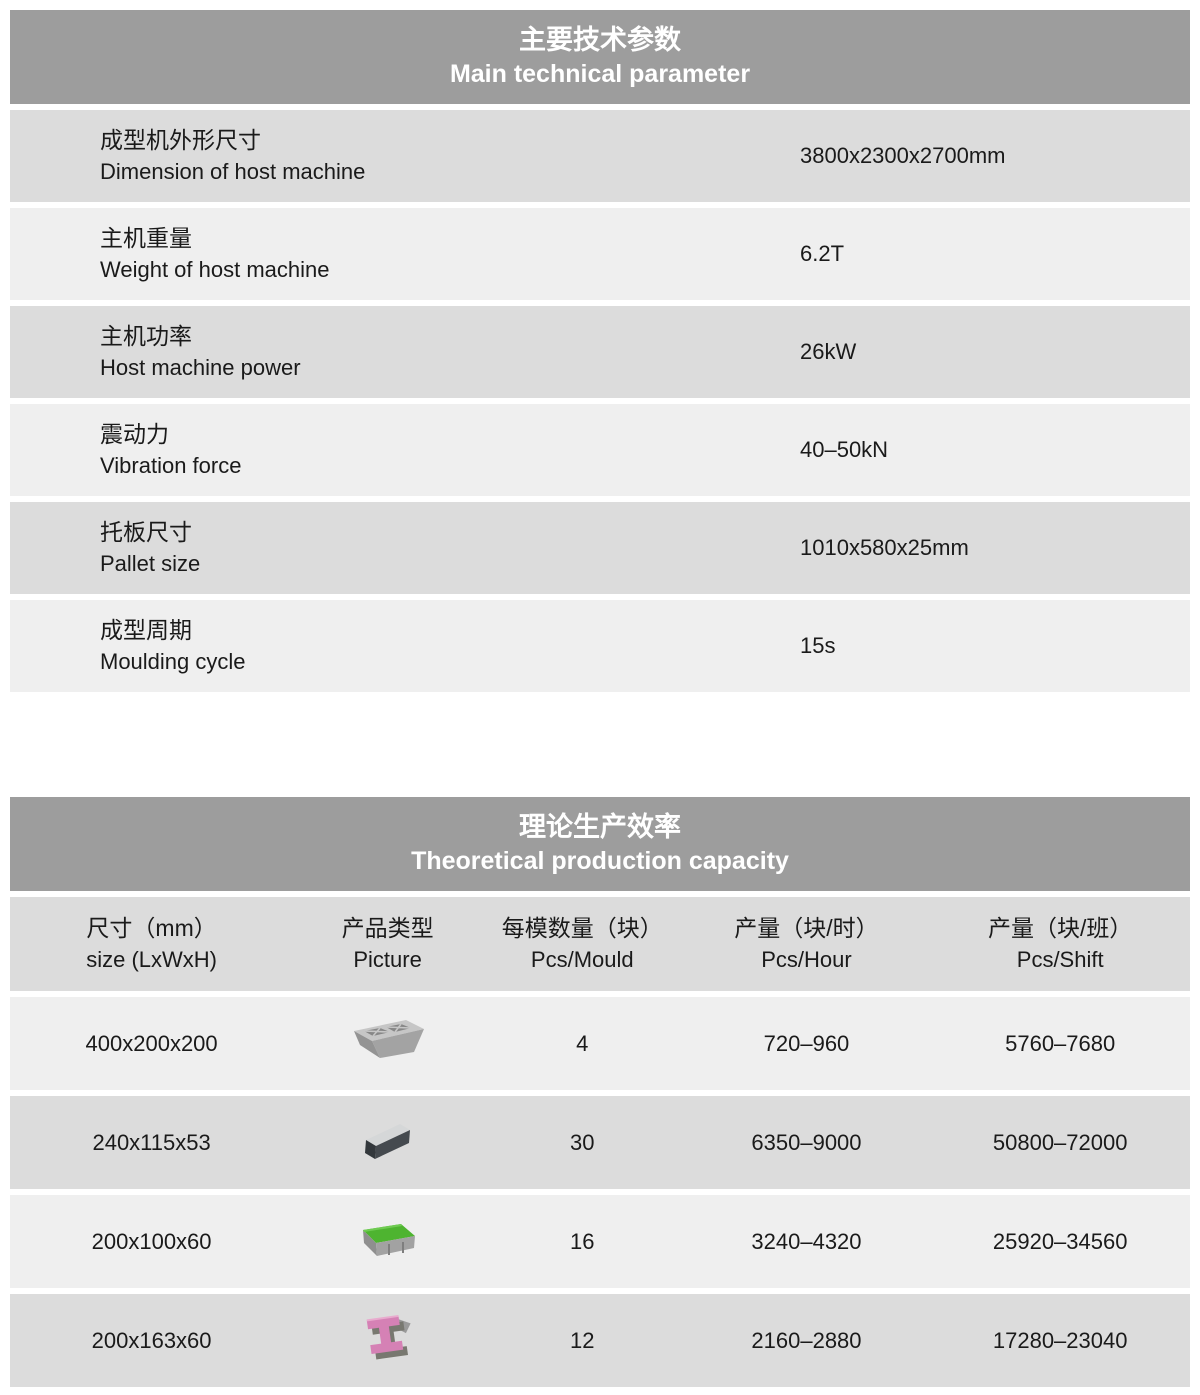  Describe the element at coordinates (233, 171) in the screenshot. I see `tech-label-en: Dimension of host machine` at that location.